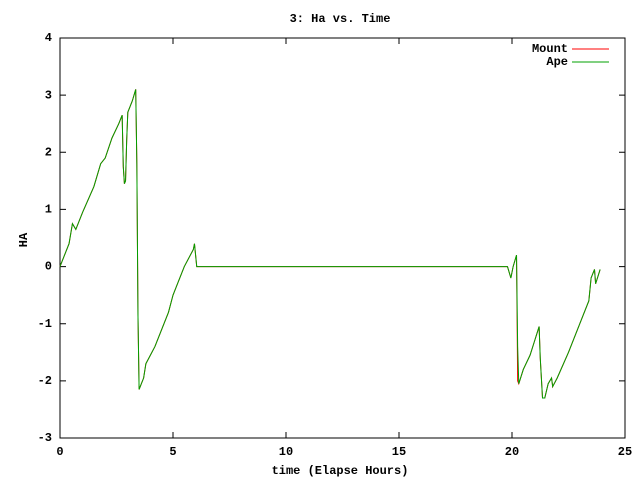 This screenshot has height=480, width=640. Describe the element at coordinates (45, 438) in the screenshot. I see `y-tick-label: -3` at that location.